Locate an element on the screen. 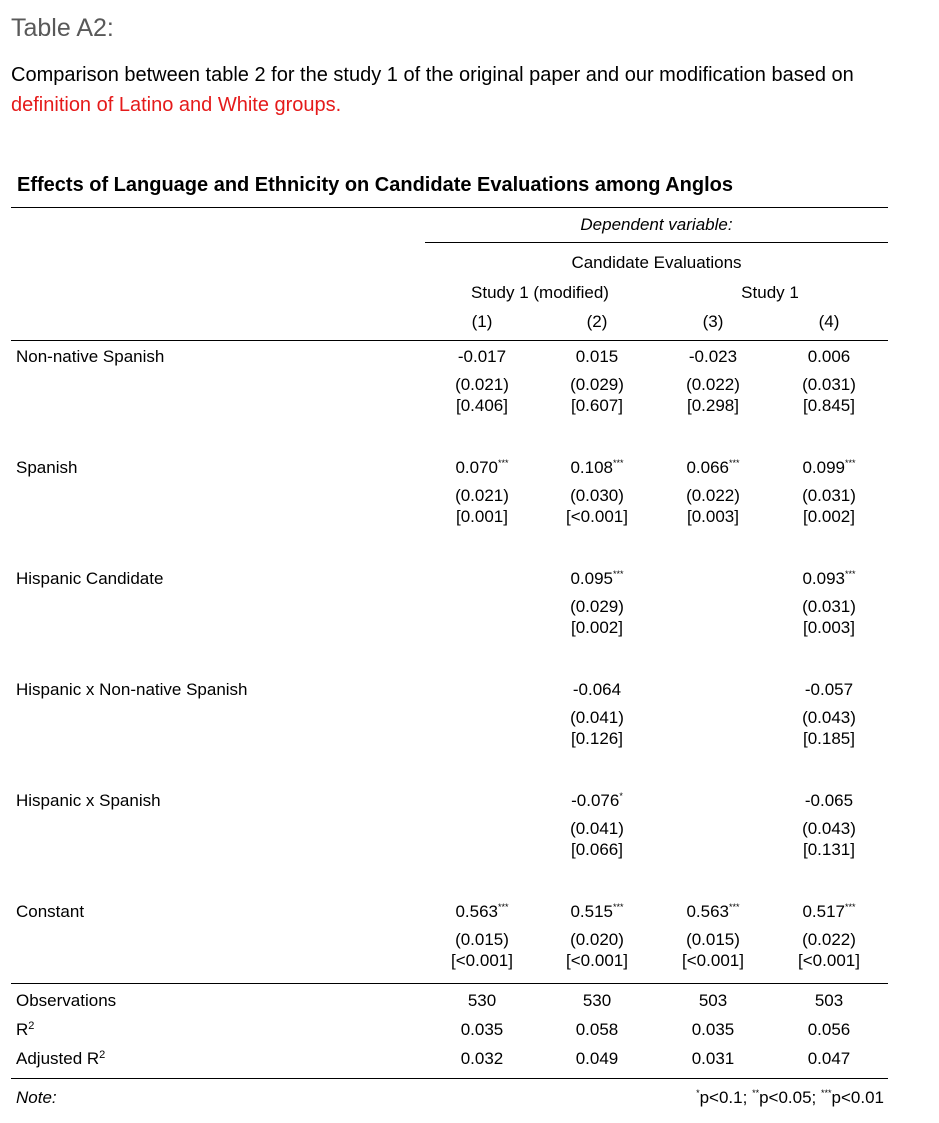 This screenshot has width=939, height=1123. stat-label: Observations is located at coordinates (66, 1000).